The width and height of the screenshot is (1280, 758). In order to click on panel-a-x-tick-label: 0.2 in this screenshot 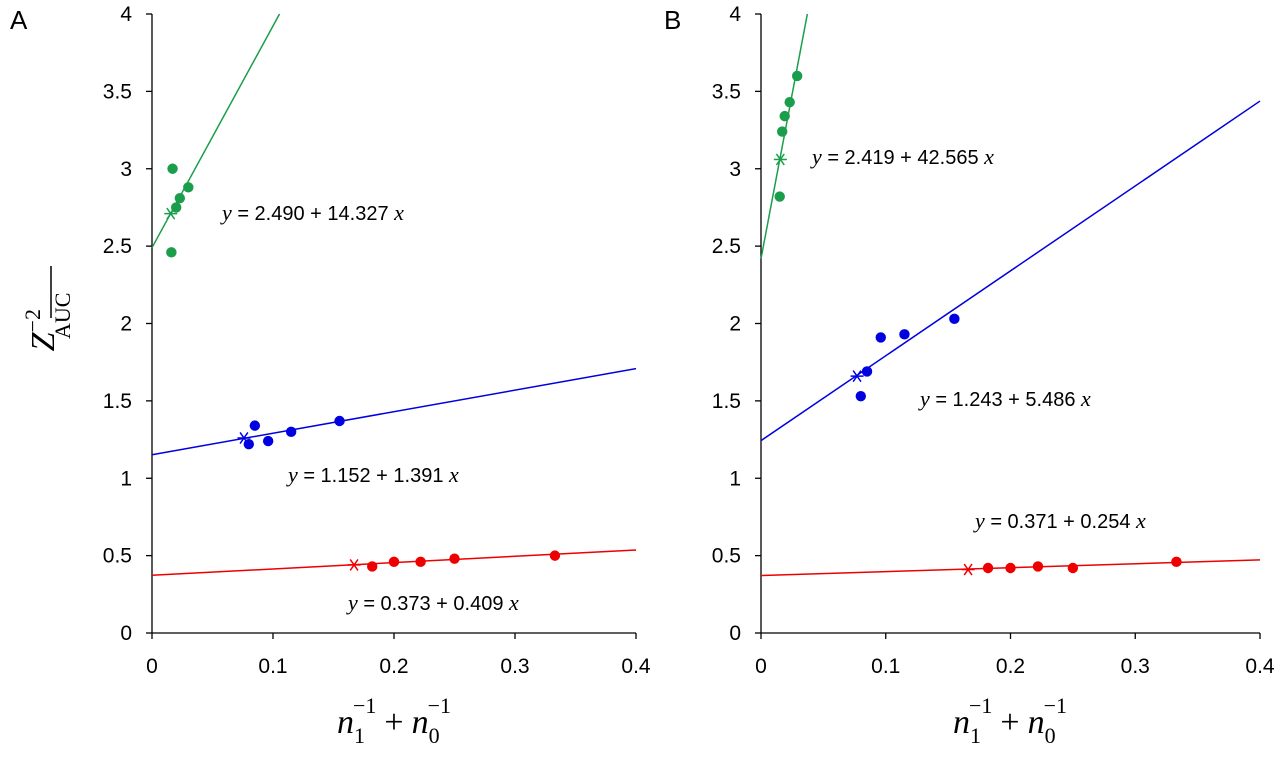, I will do `click(393, 666)`.